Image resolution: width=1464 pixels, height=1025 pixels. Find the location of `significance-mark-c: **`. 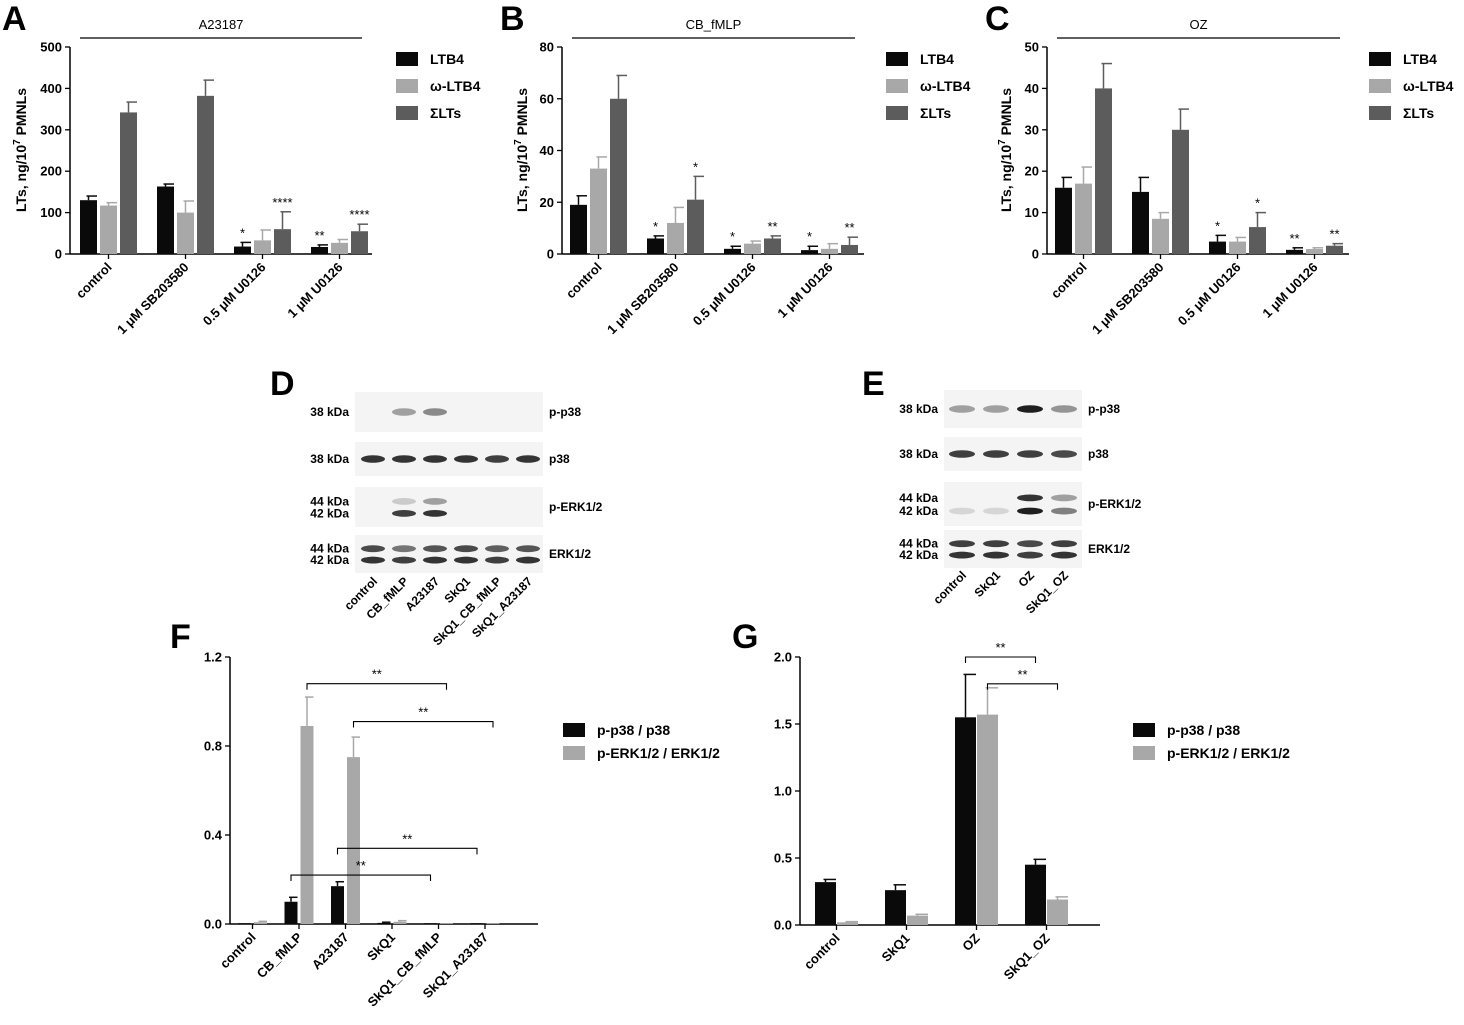

significance-mark-c: ** is located at coordinates (1294, 238).